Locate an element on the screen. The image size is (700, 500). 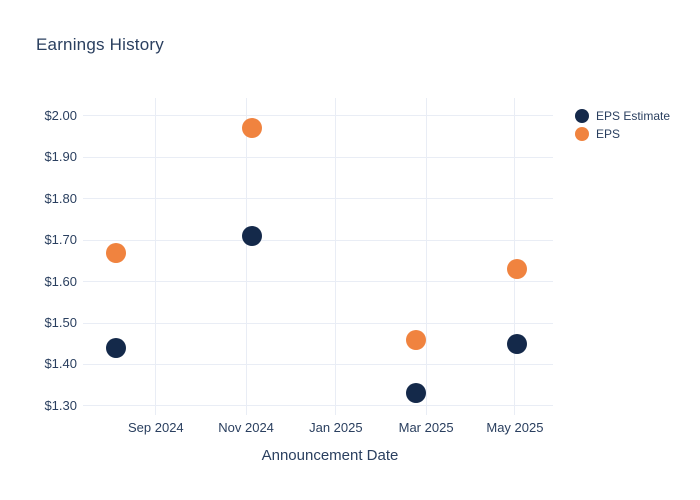
legend-label-eps: EPS is located at coordinates (608, 134).